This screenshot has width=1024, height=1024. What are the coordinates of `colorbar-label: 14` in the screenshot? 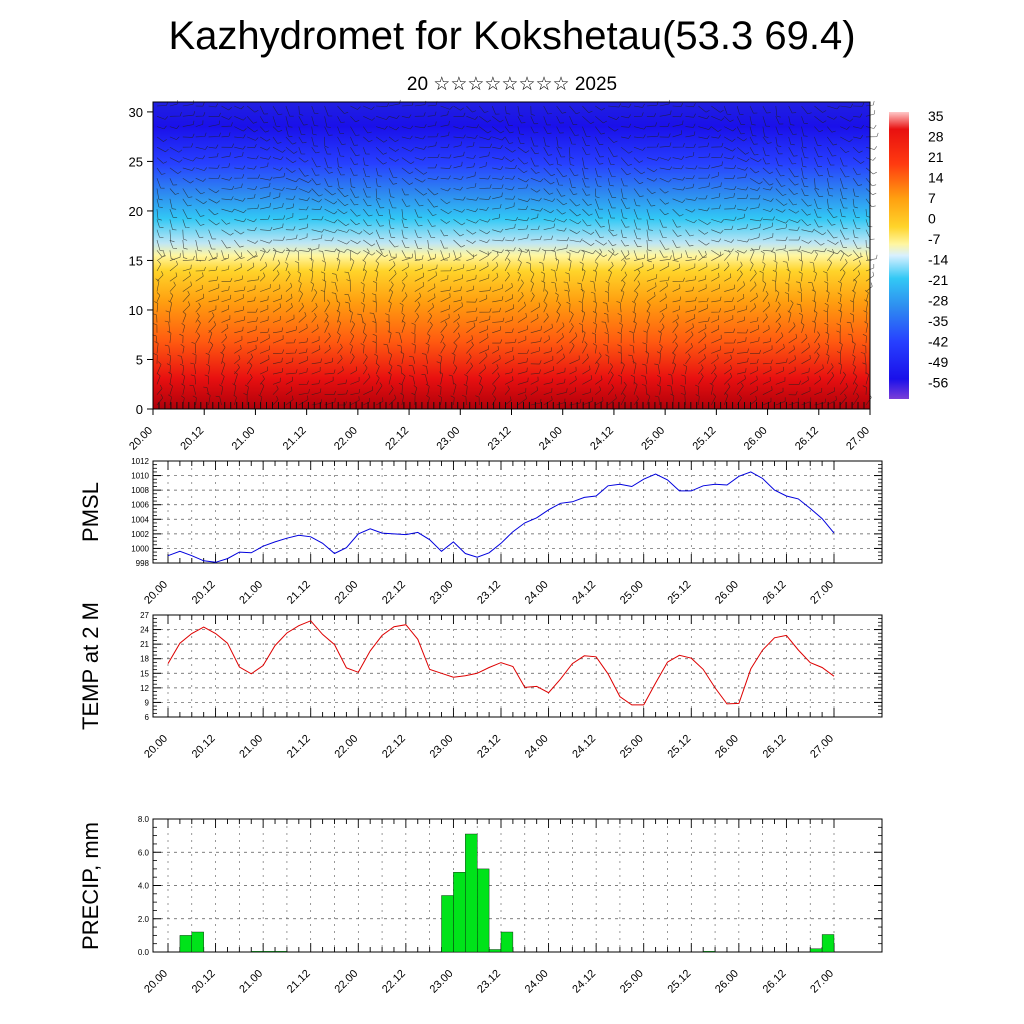 It's located at (936, 178).